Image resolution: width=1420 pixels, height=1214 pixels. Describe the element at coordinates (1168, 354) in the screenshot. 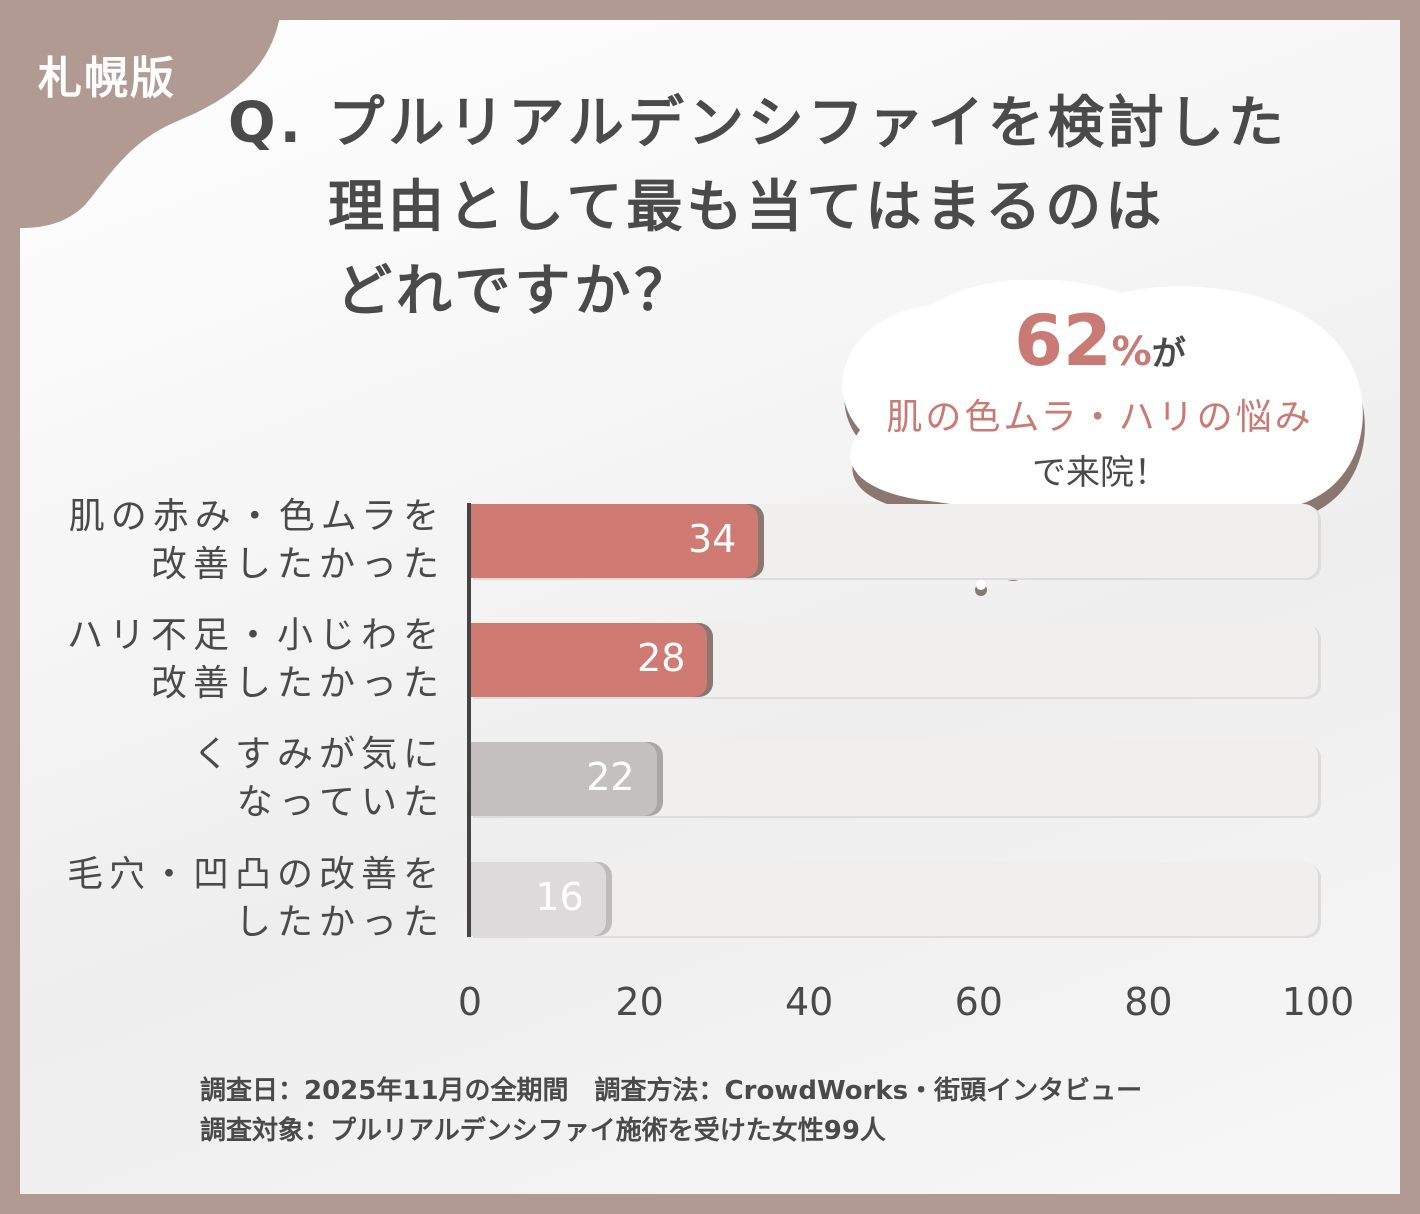

I see `callout-ga: が` at that location.